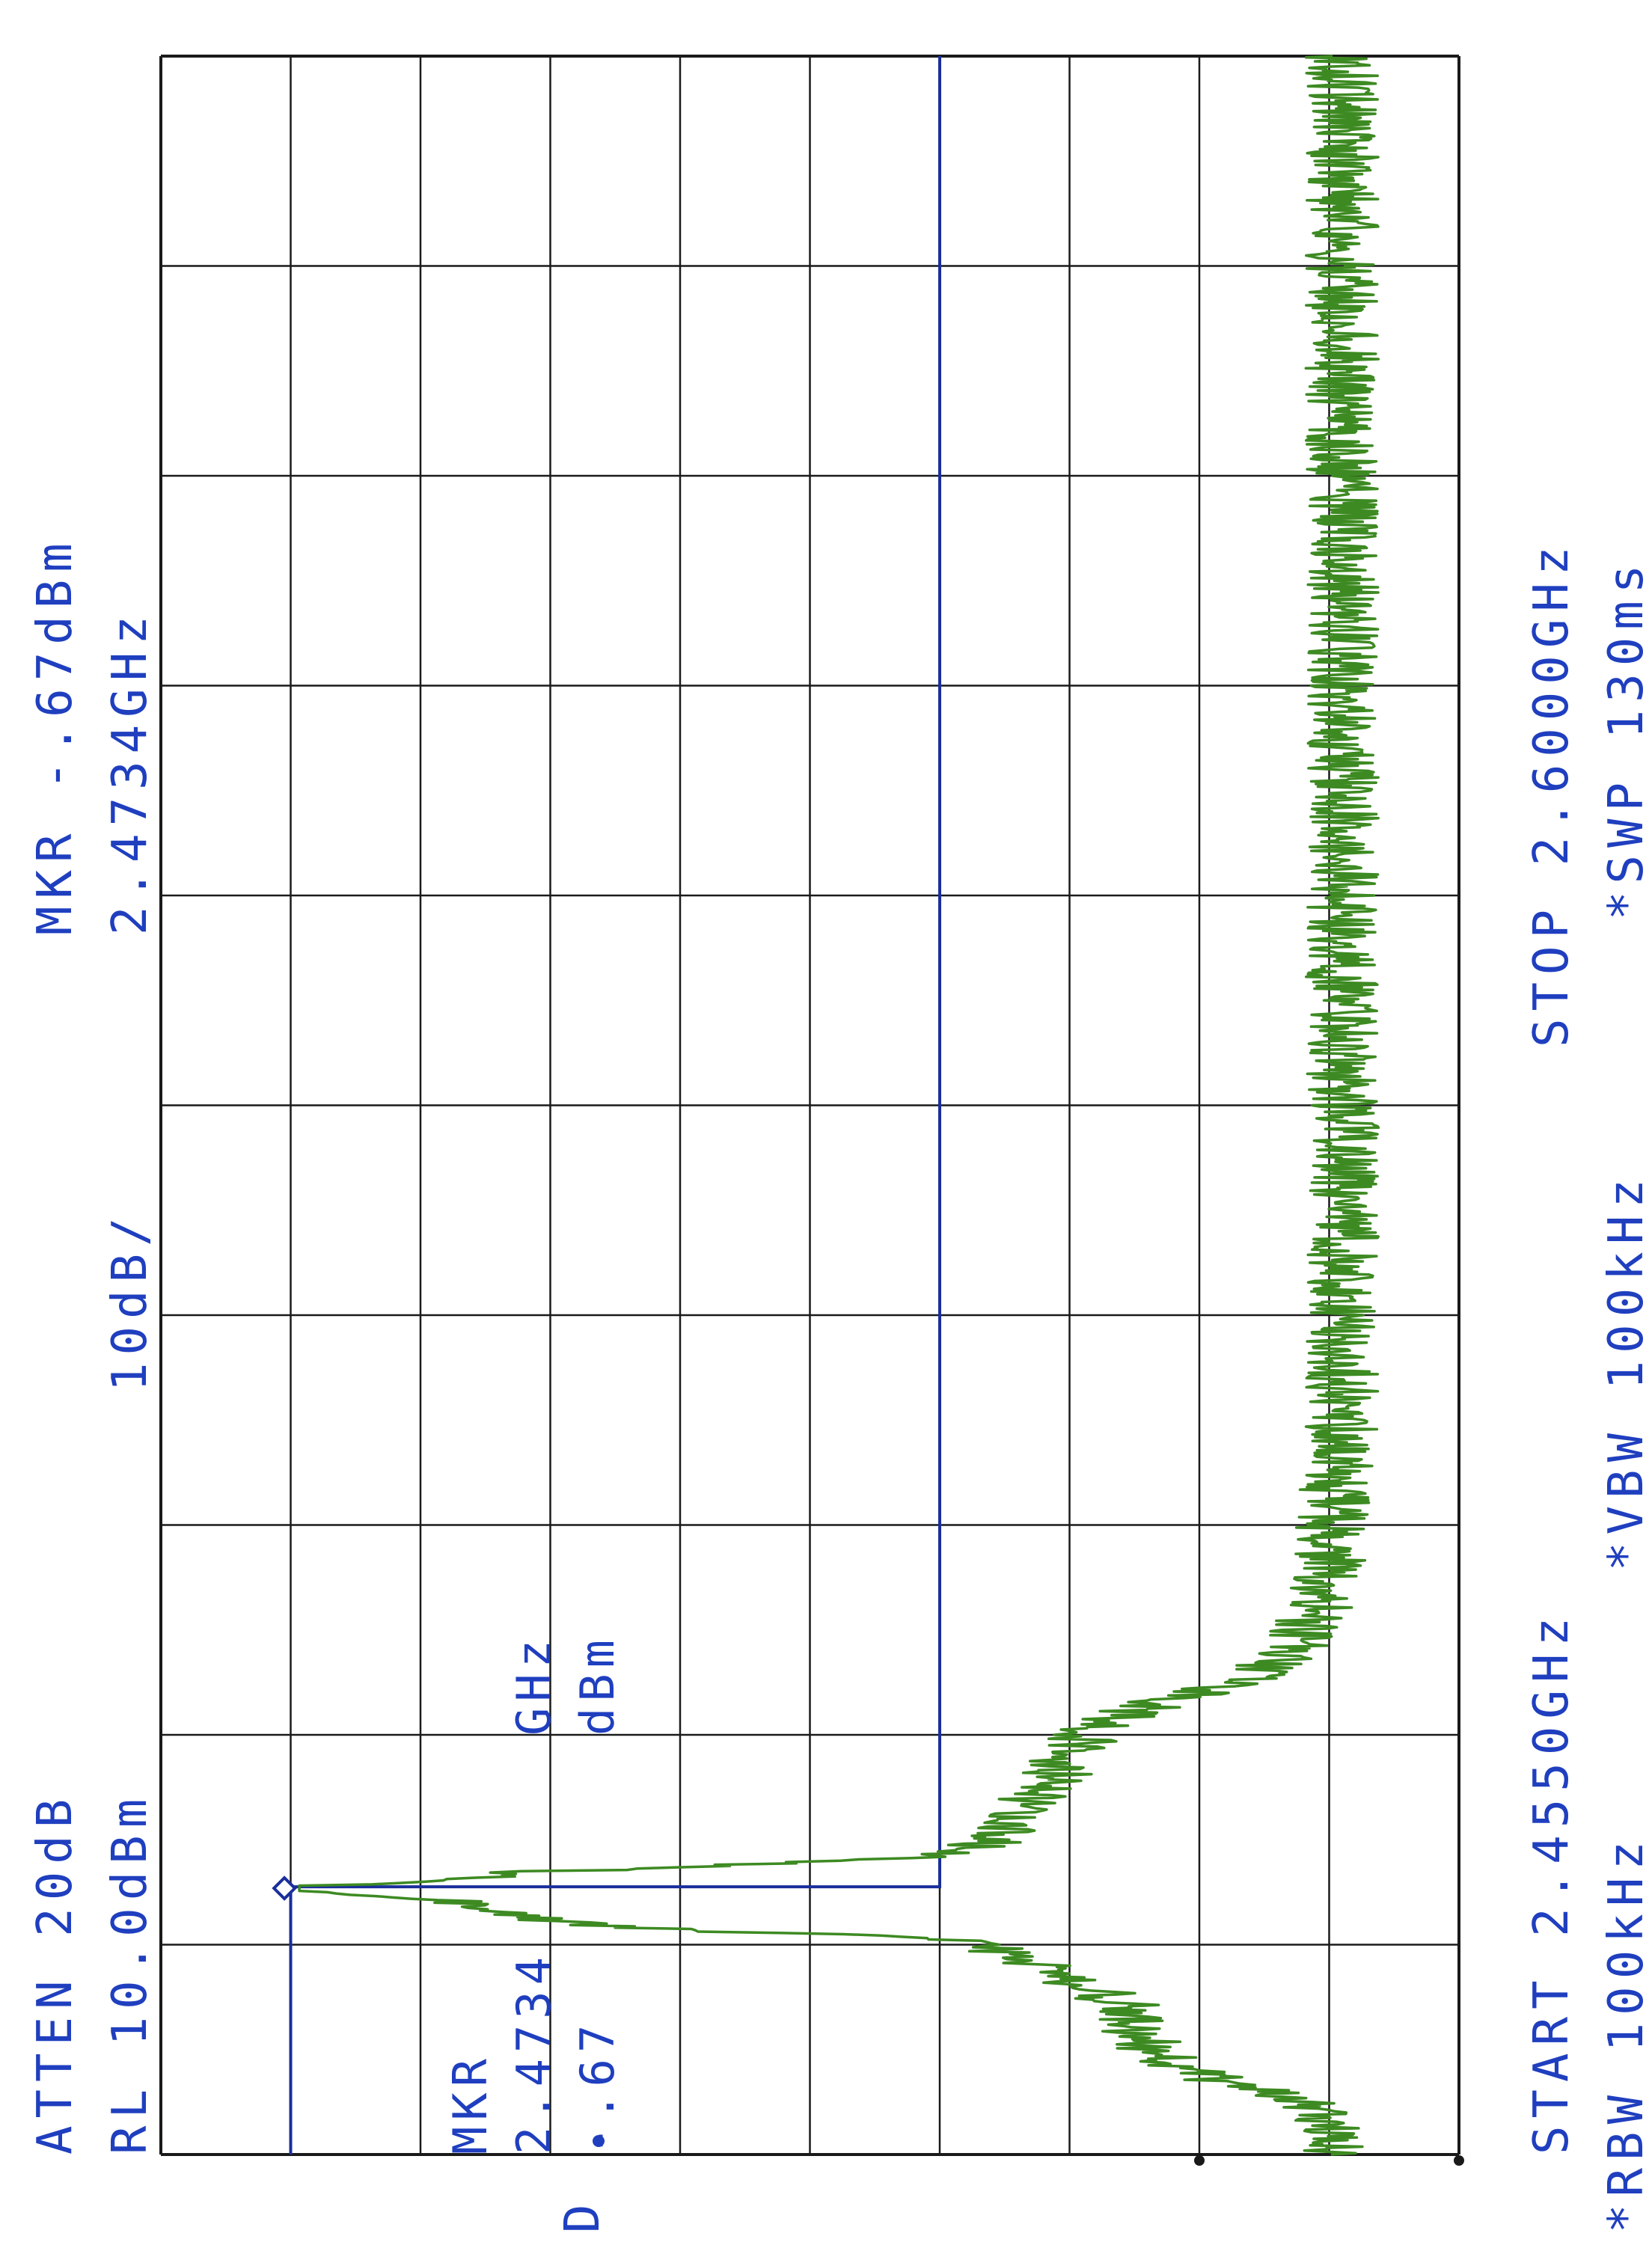  I want to click on marker-box-amplitude: -.67, so click(597, 2087).